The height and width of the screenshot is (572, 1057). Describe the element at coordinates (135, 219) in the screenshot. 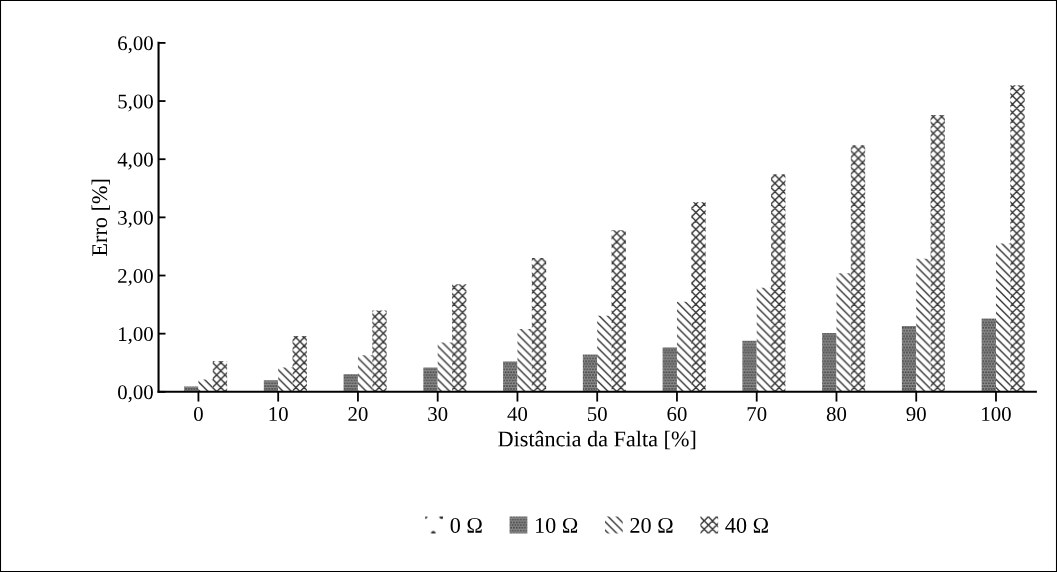

I see `y-tick-label: 3,00` at that location.